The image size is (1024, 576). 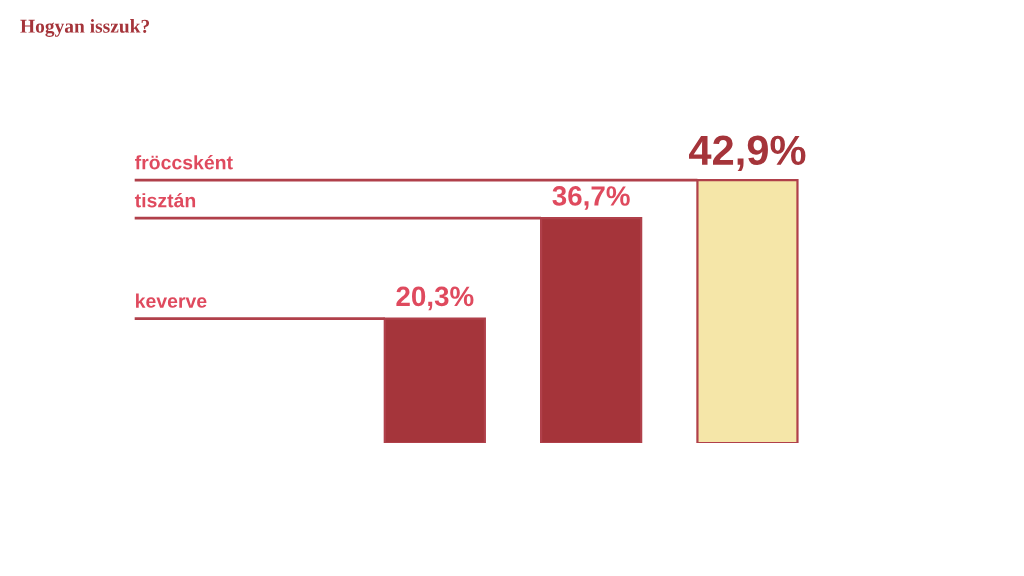 What do you see at coordinates (591, 198) in the screenshot?
I see `data-label: 36,7%` at bounding box center [591, 198].